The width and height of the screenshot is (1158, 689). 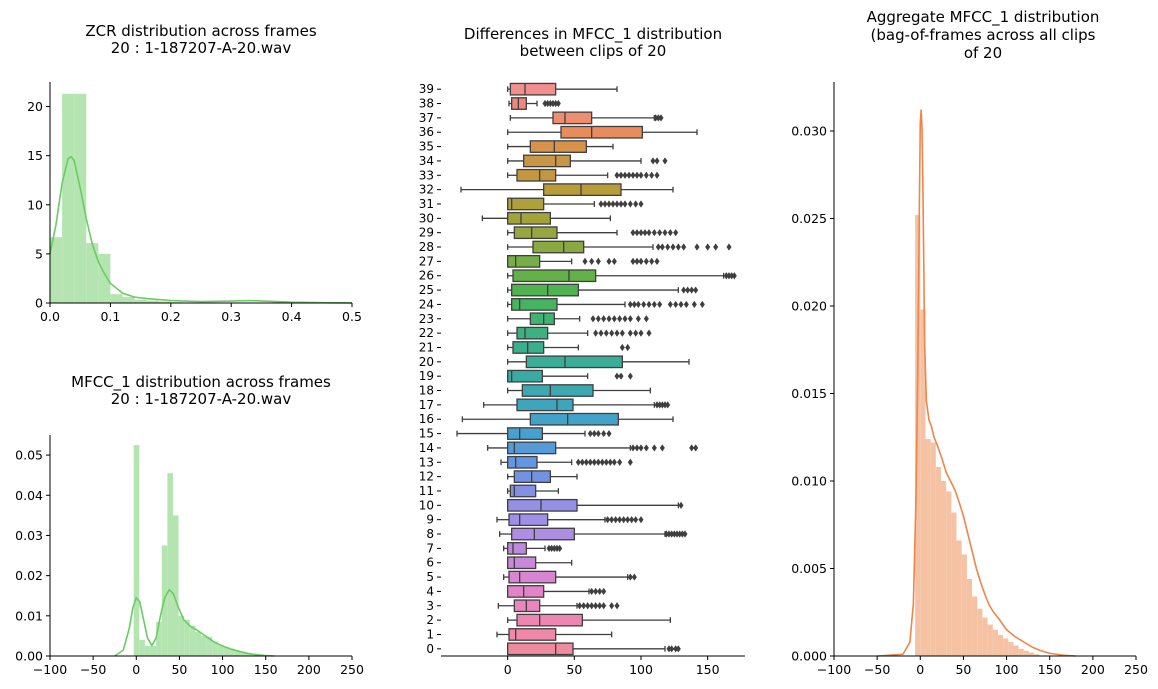 What do you see at coordinates (809, 481) in the screenshot?
I see `agg-y-tick-label: 0.010` at bounding box center [809, 481].